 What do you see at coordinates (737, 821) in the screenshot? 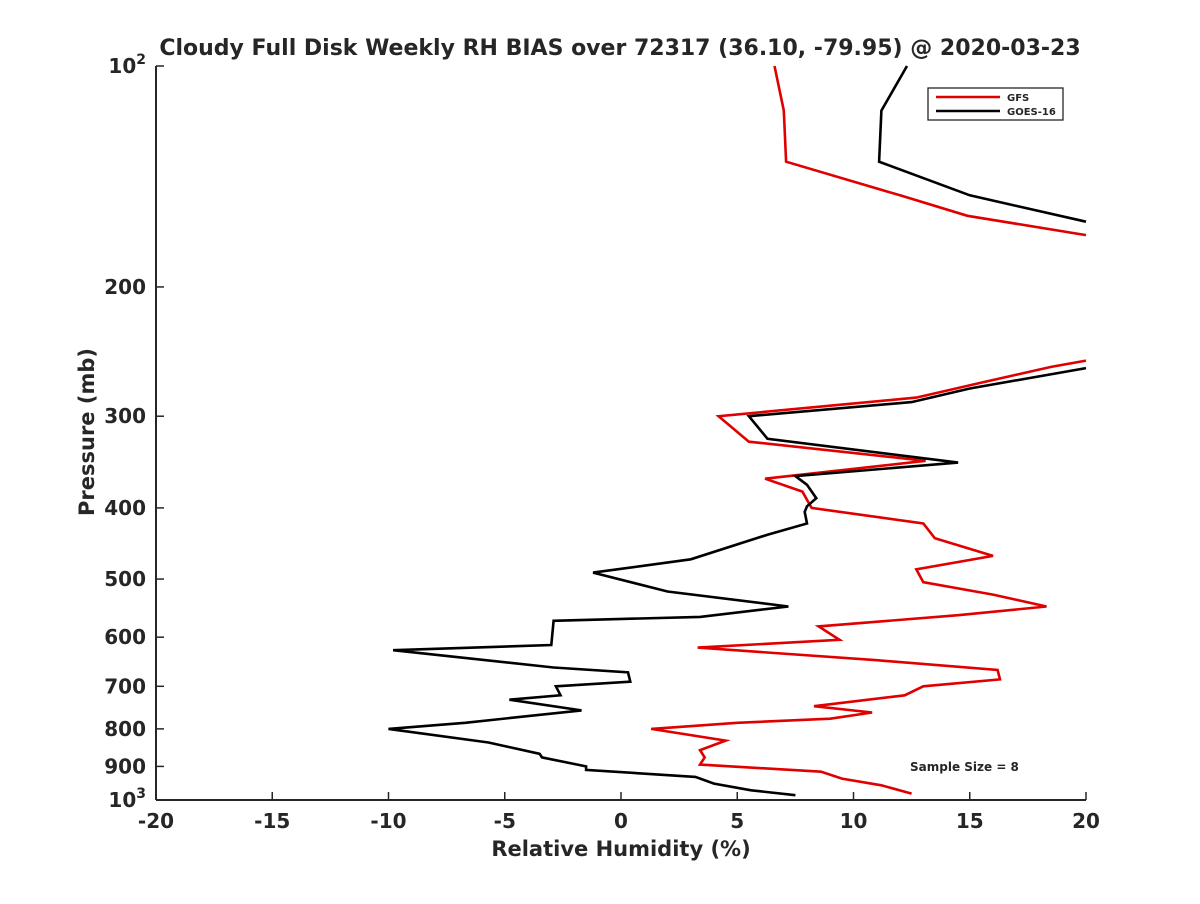
I see `x-tick-label: 5` at bounding box center [737, 821].